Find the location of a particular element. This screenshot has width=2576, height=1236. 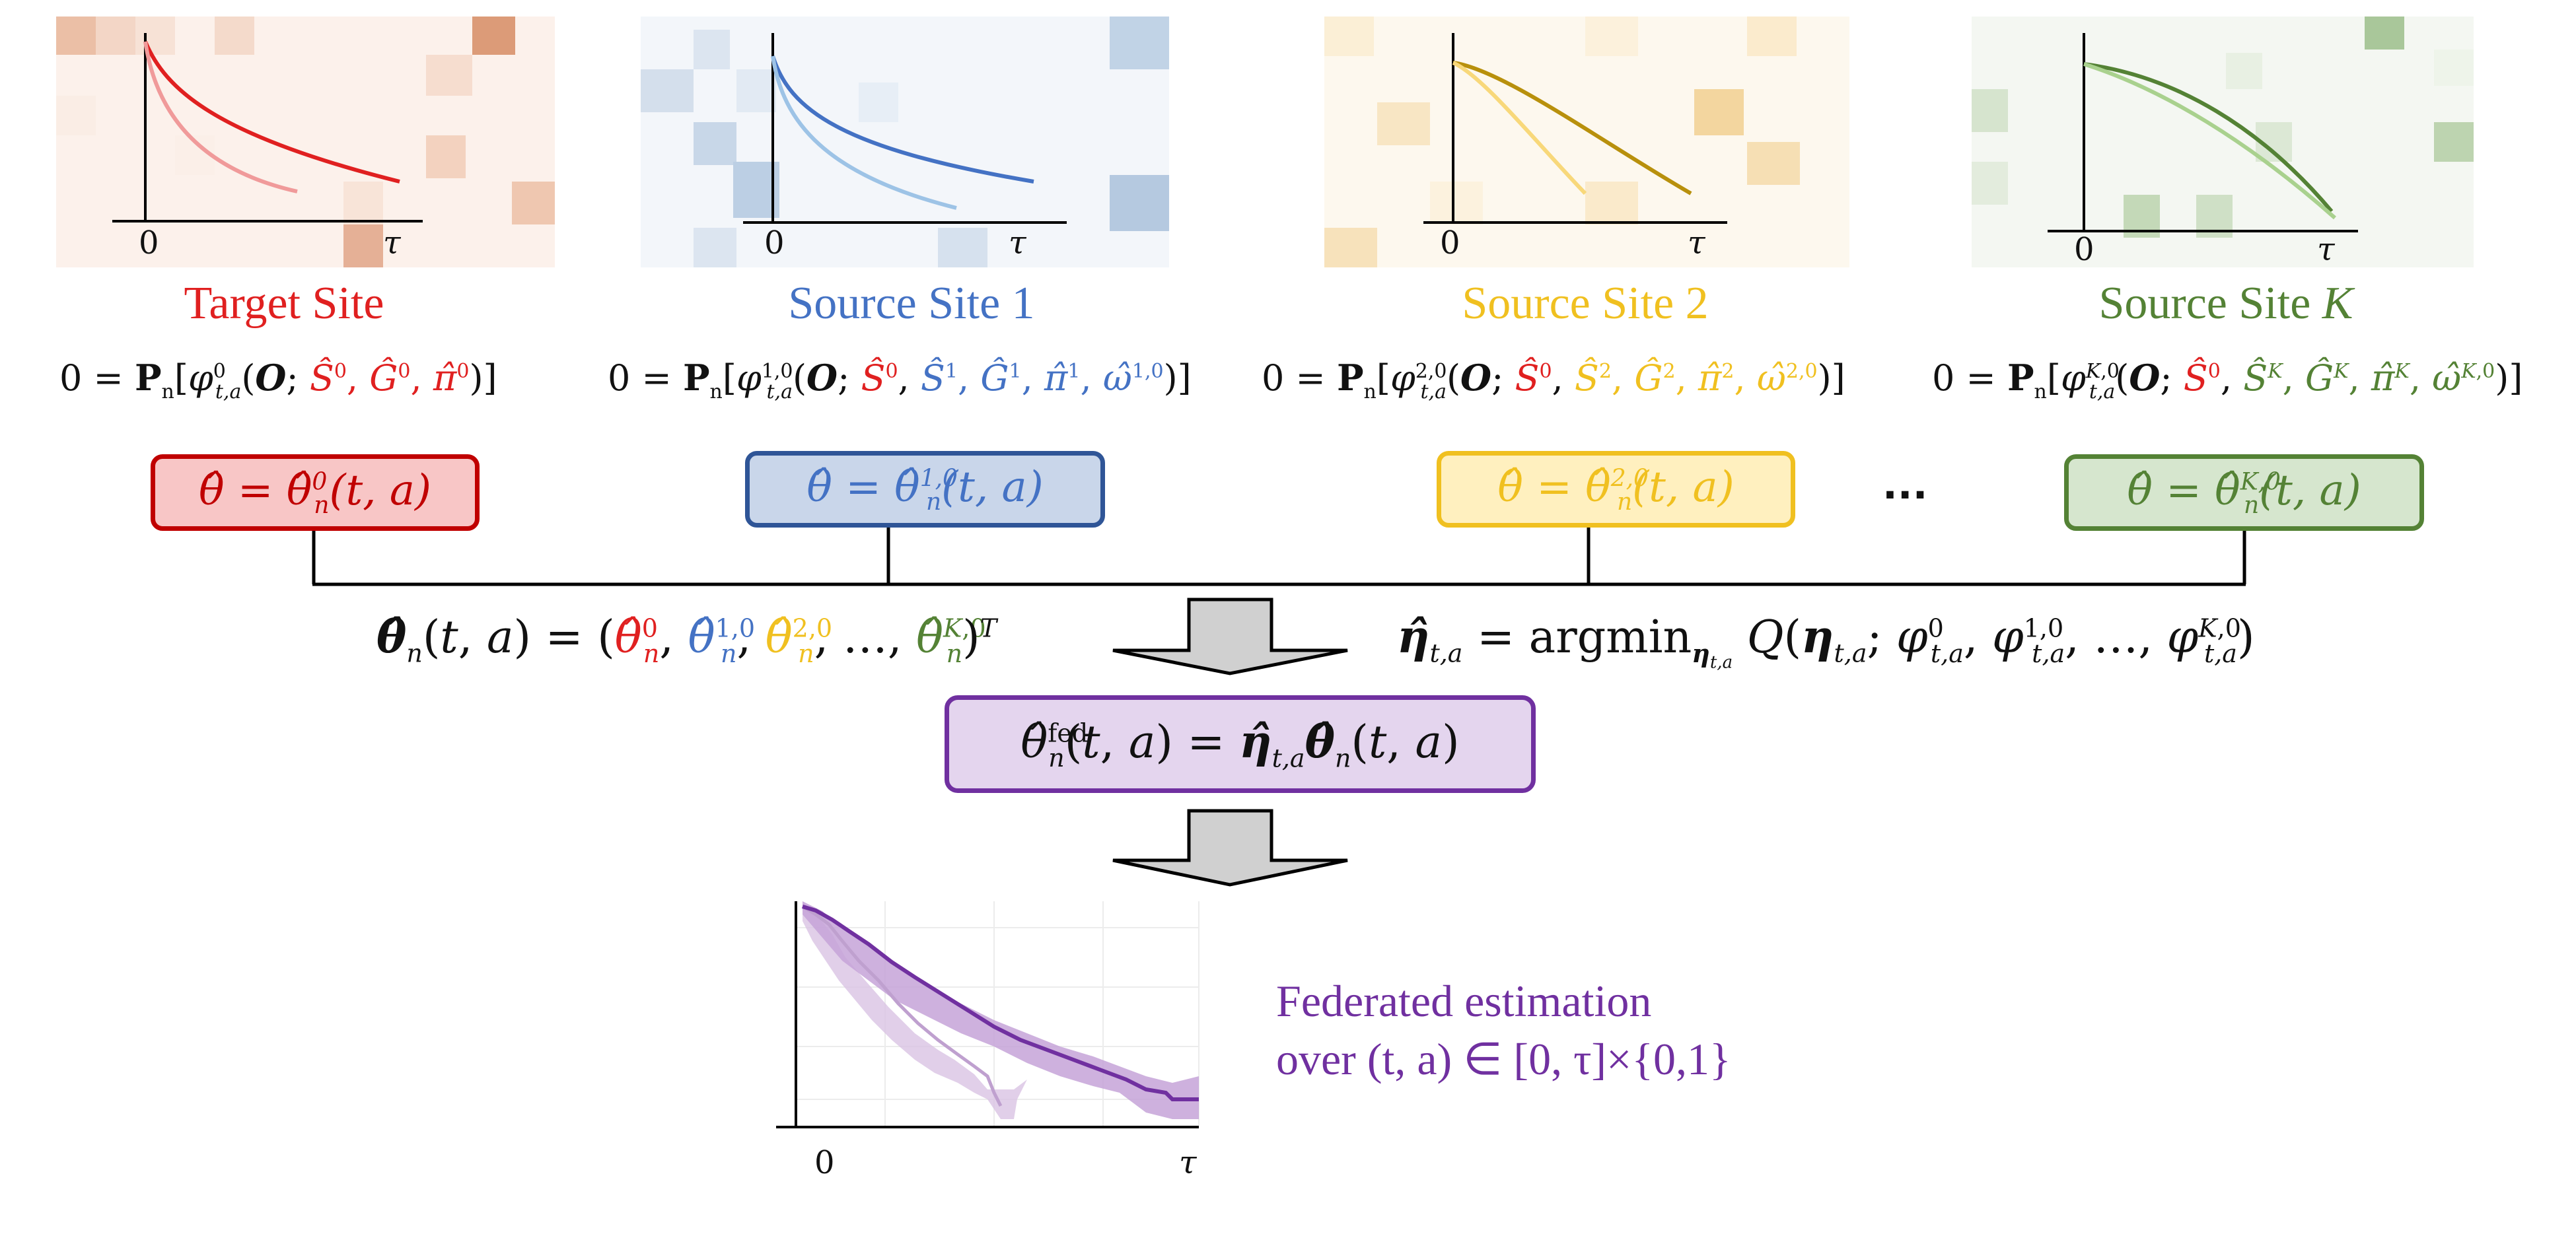

source-site-2-plot is located at coordinates (1587, 142).